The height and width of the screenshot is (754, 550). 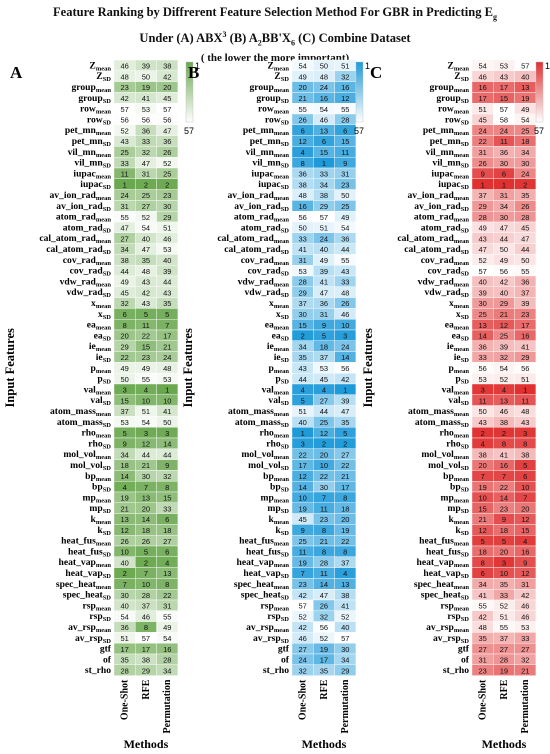 I want to click on row-label: iupacSD, so click(x=453, y=185).